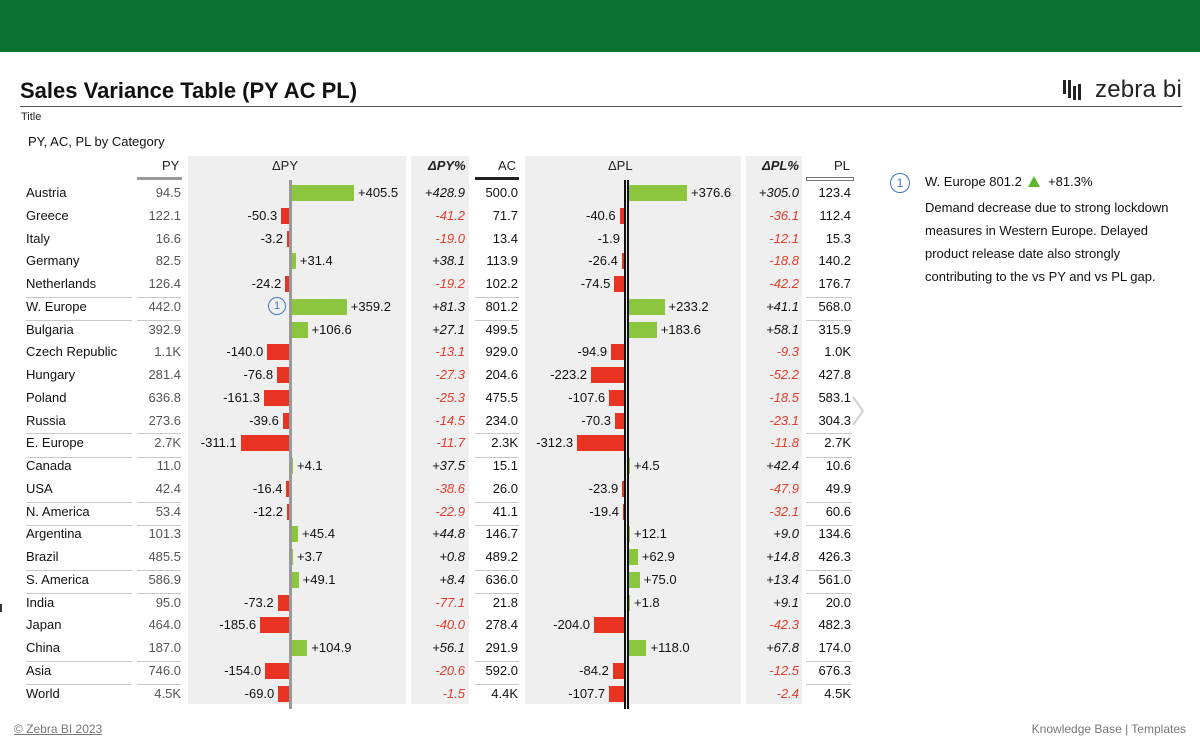  Describe the element at coordinates (780, 165) in the screenshot. I see `header-dpl-pct: ΔPL%` at that location.